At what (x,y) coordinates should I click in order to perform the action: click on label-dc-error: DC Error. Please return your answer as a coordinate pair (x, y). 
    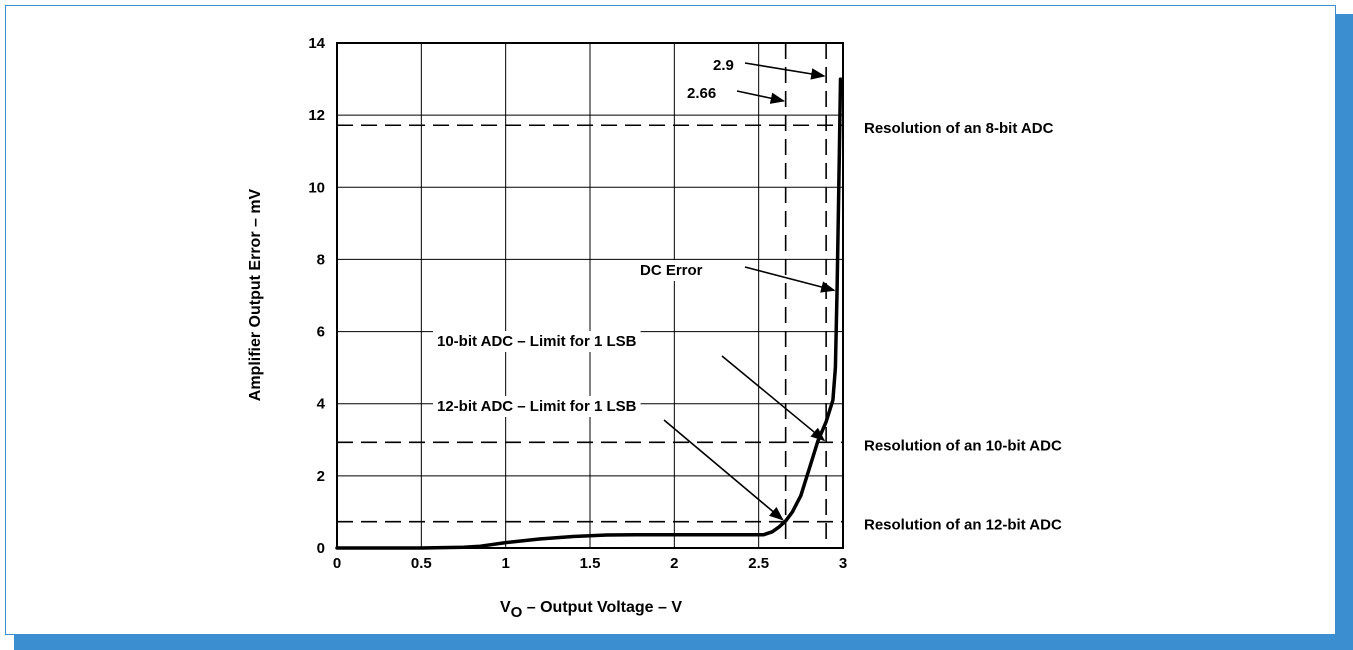
    Looking at the image, I should click on (671, 270).